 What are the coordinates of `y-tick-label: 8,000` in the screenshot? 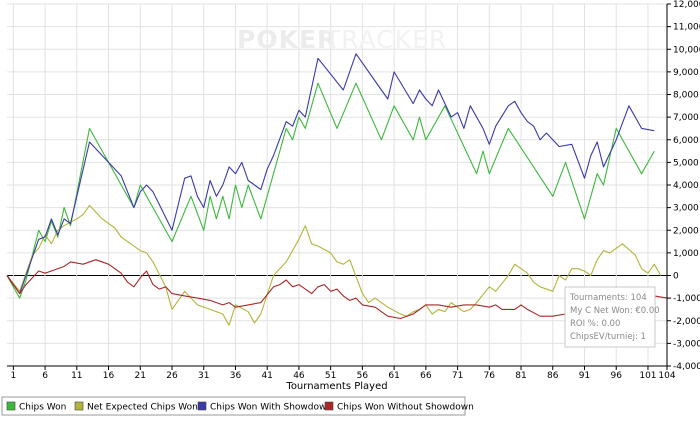 It's located at (686, 96).